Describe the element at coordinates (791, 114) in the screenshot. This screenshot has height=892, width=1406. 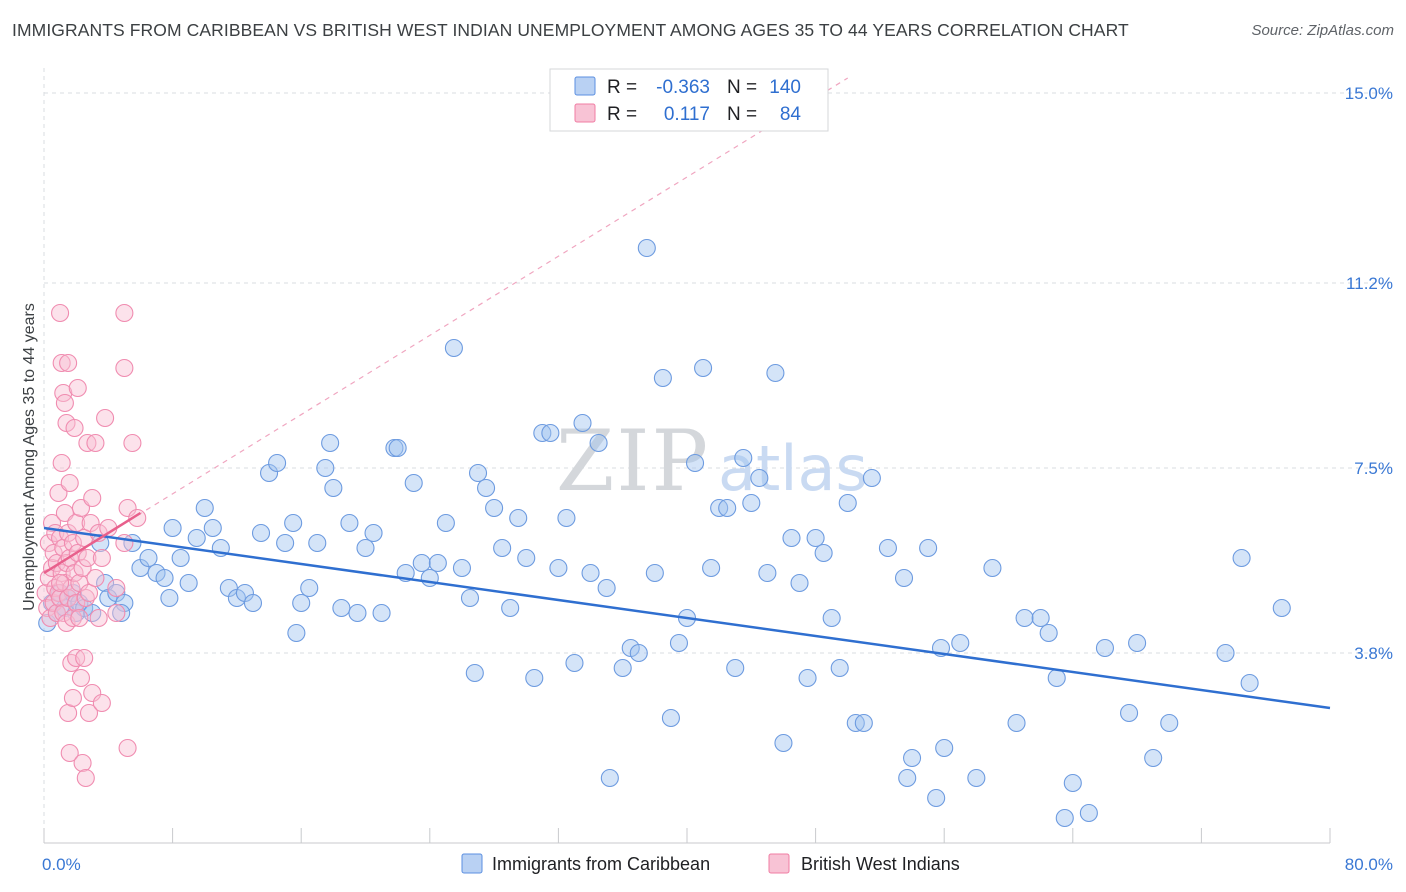
I see `stats-legend-n-value: 84` at that location.